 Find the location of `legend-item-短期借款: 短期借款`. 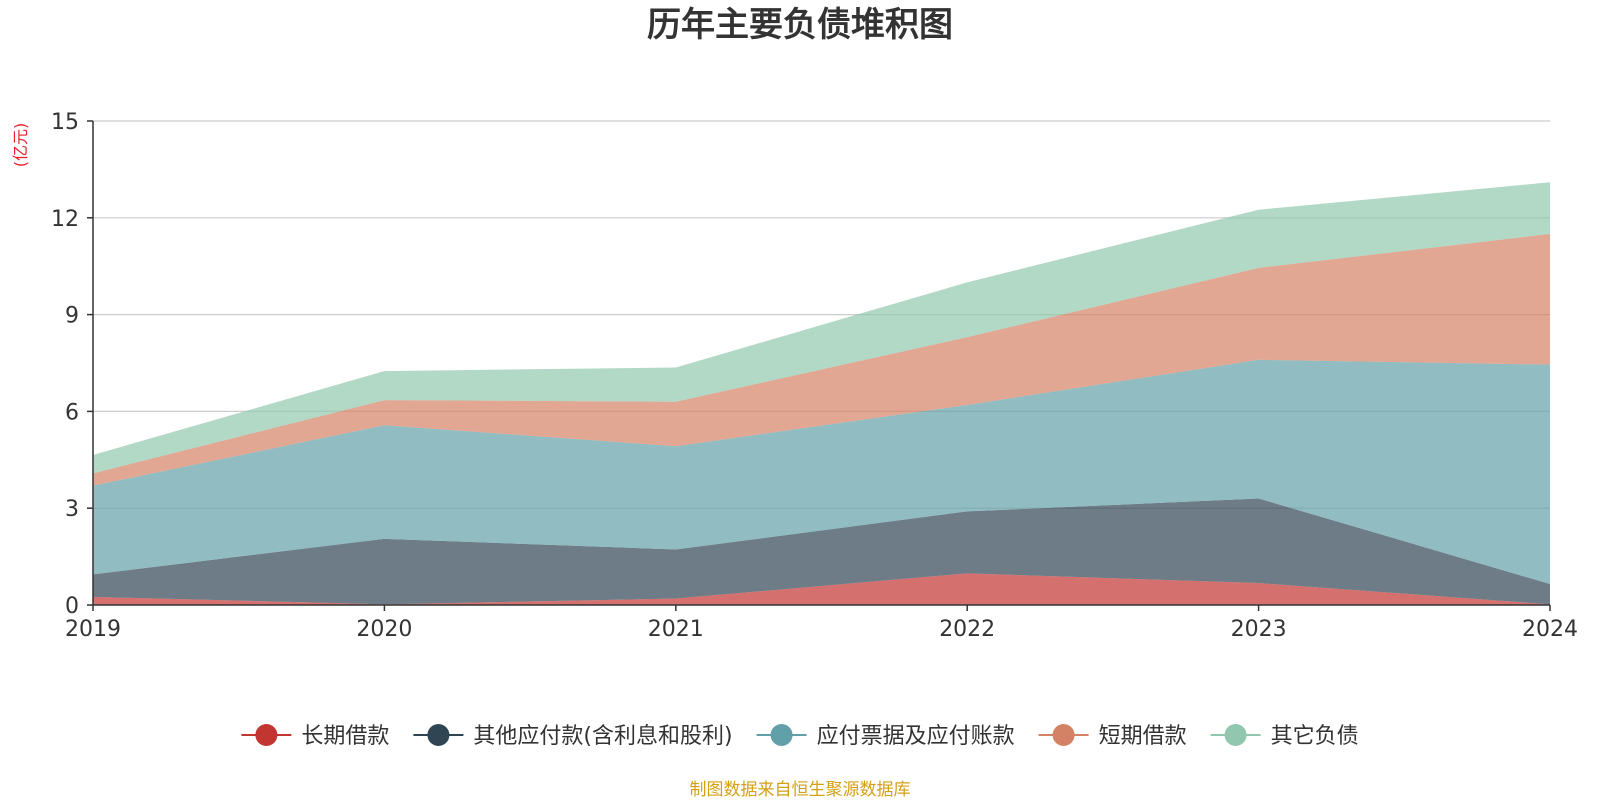

legend-item-短期借款: 短期借款 is located at coordinates (1112, 736).